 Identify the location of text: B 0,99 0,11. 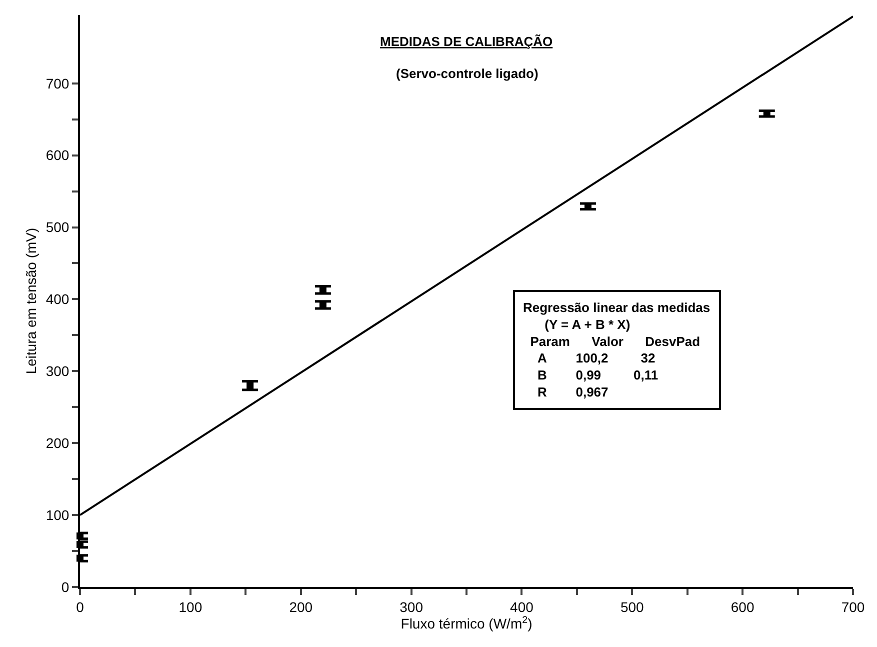
(597, 375).